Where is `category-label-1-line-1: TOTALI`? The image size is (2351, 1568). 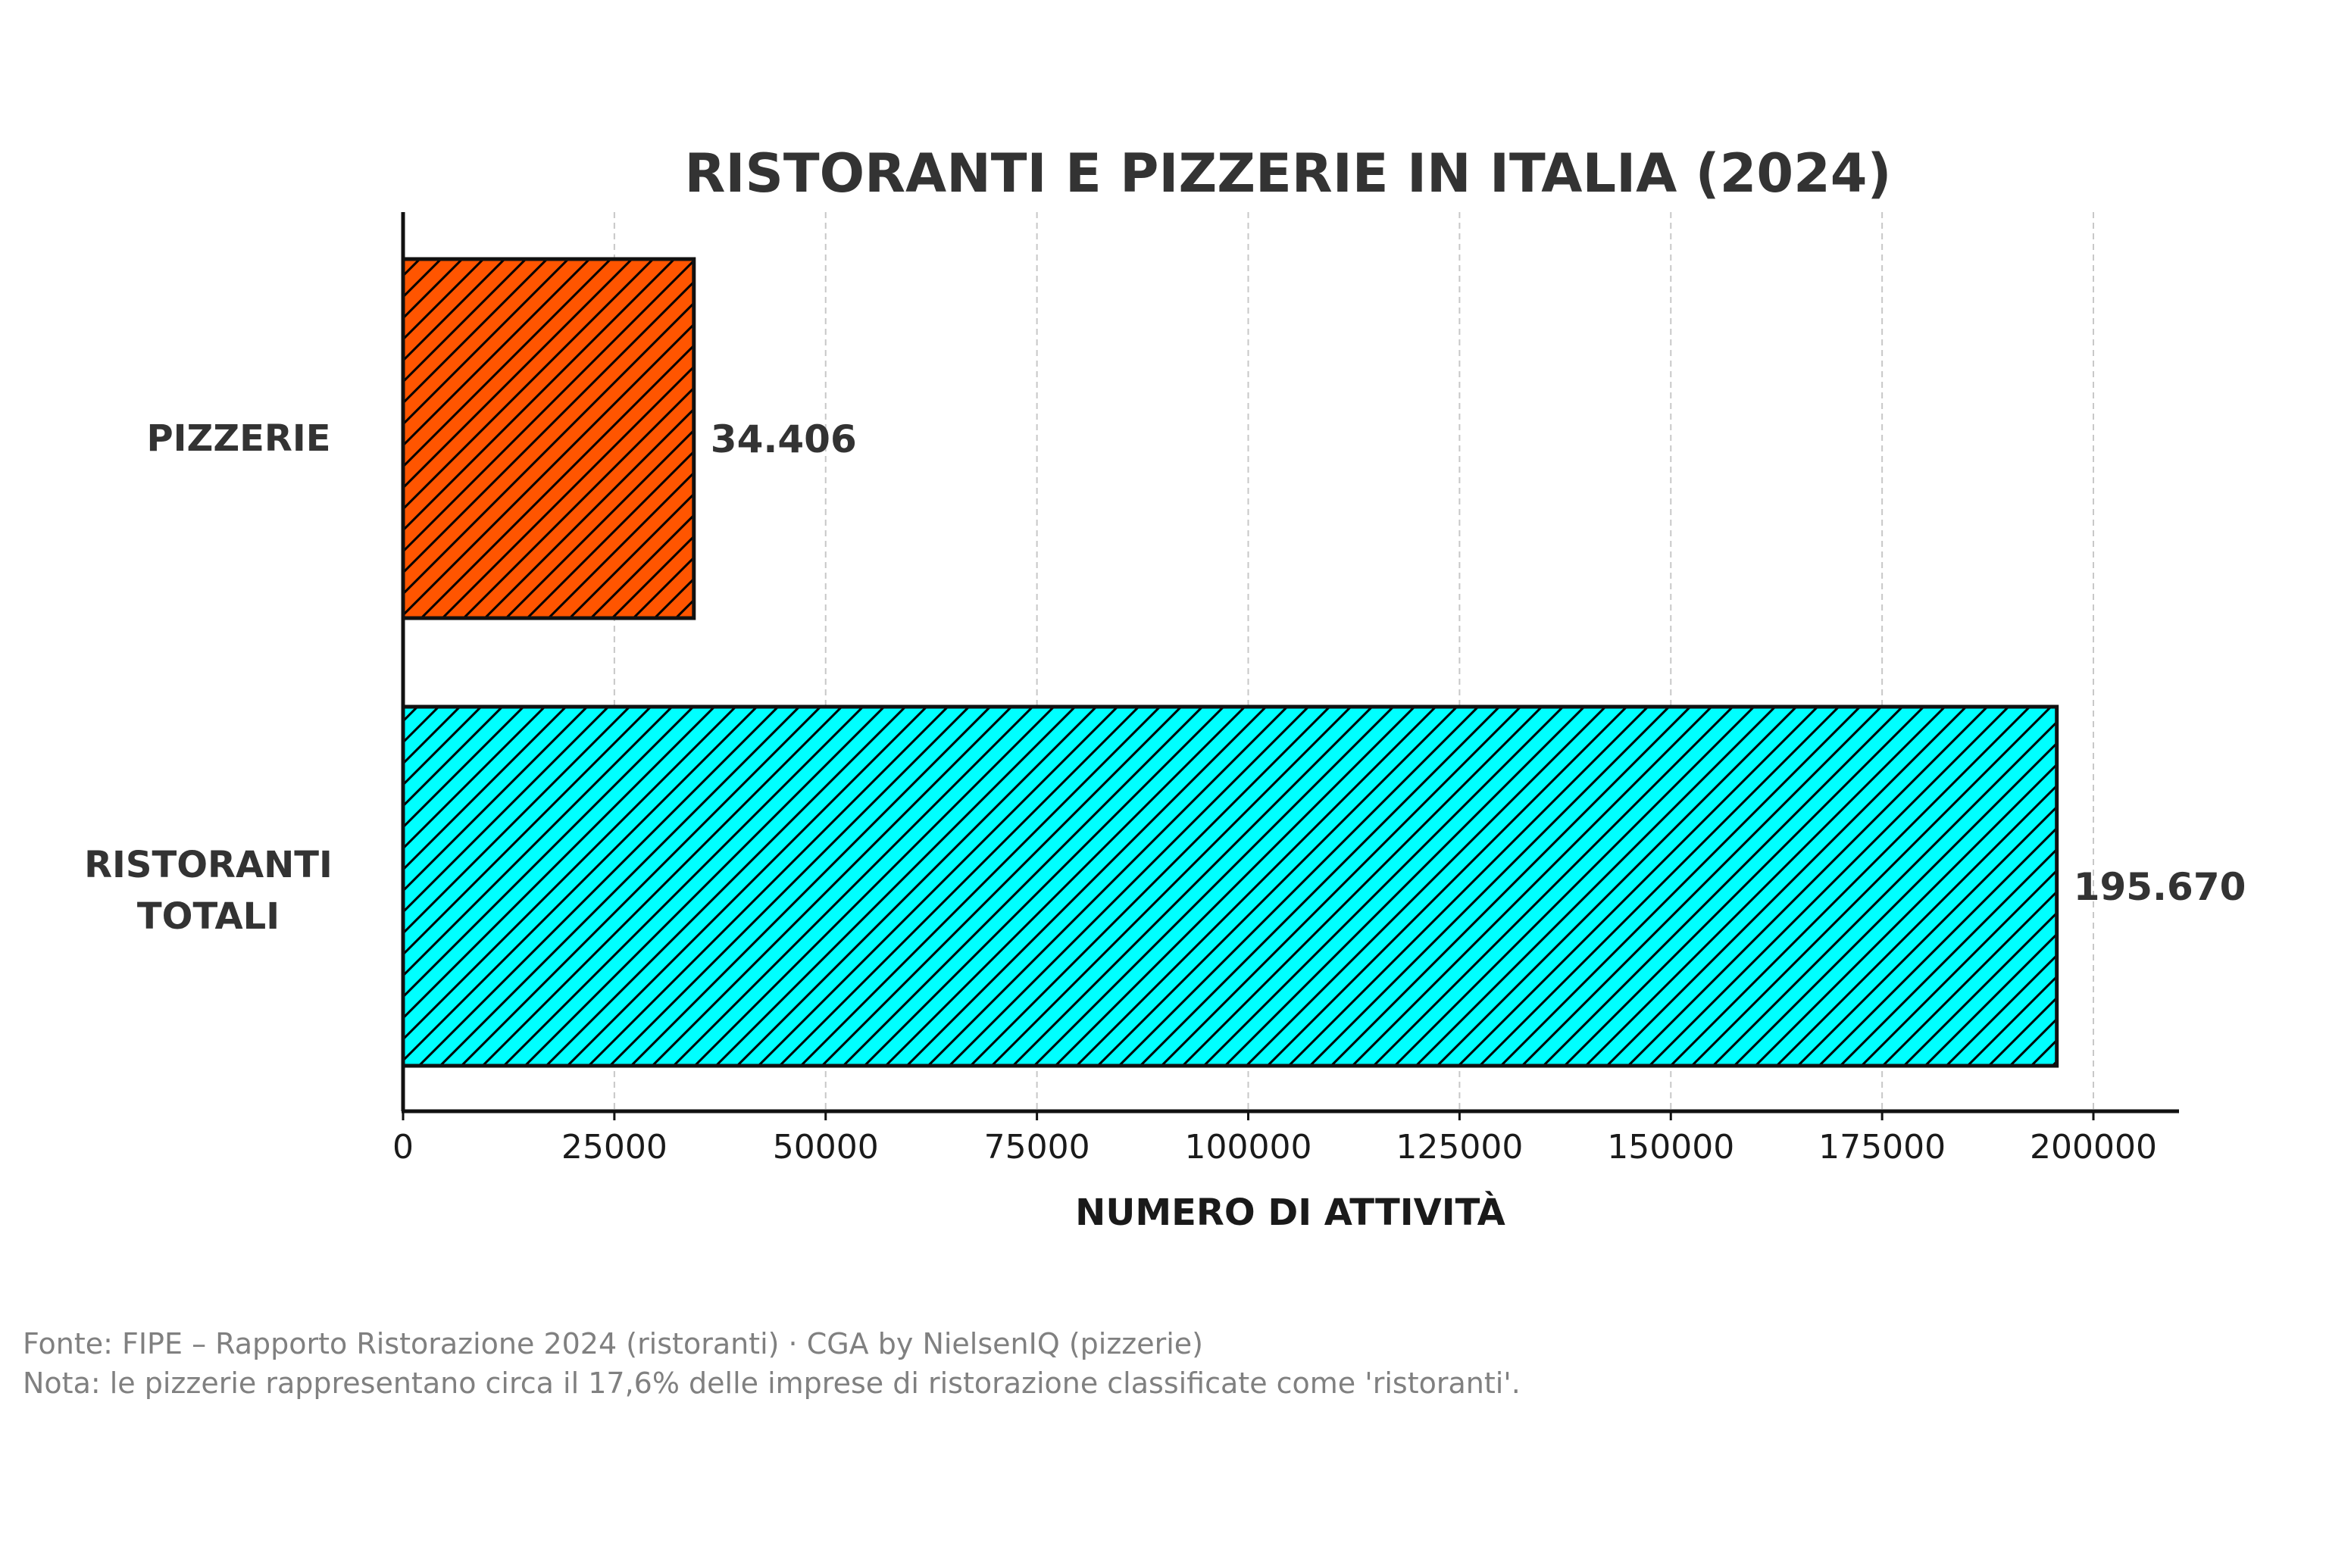 category-label-1-line-1: TOTALI is located at coordinates (208, 916).